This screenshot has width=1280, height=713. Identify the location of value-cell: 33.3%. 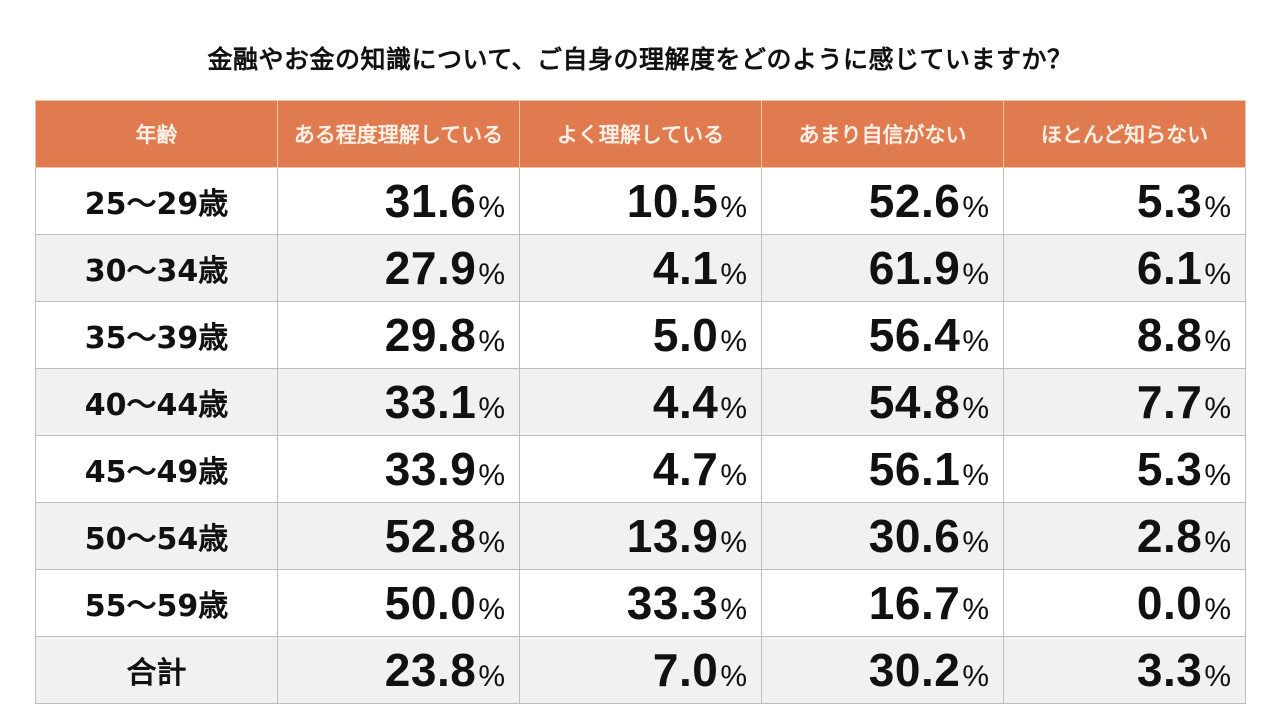
(640, 603).